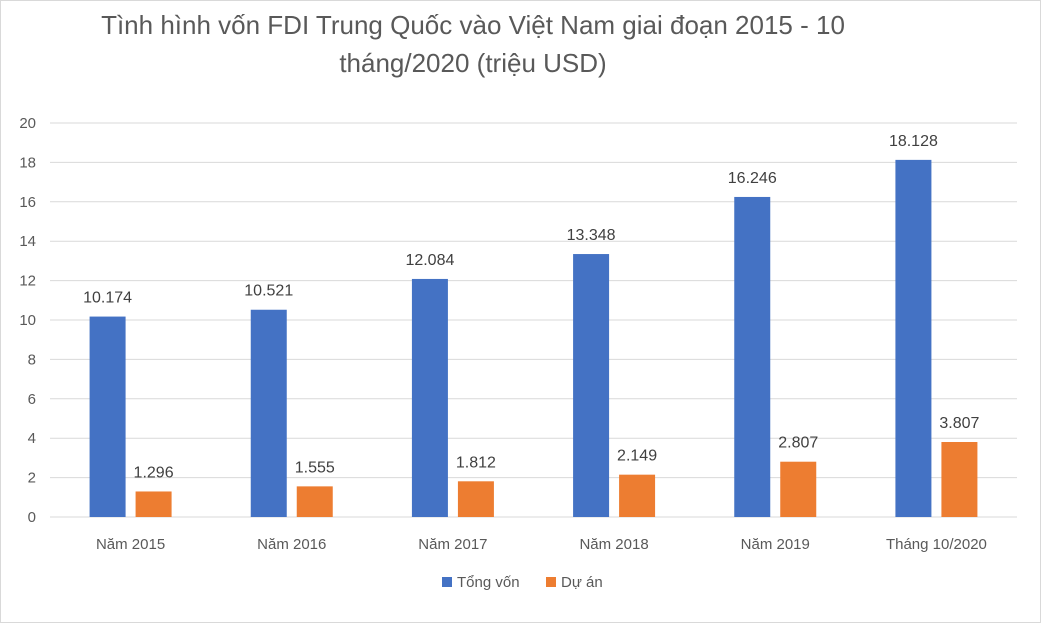  Describe the element at coordinates (752, 178) in the screenshot. I see `data-label: 16.246` at that location.